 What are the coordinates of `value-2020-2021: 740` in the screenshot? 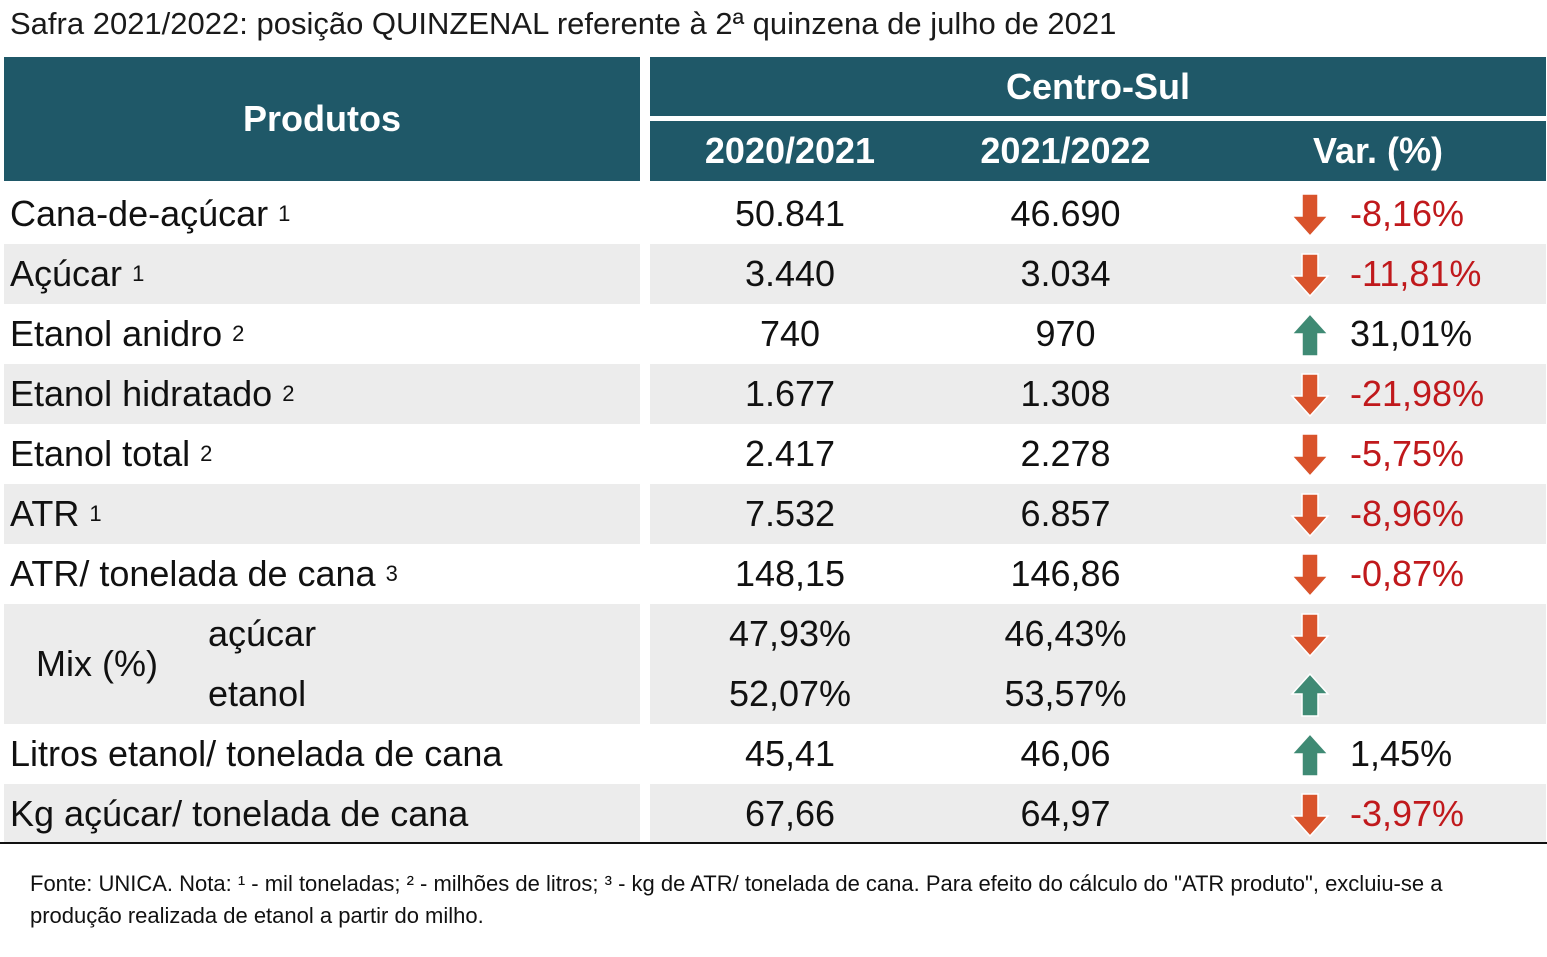 It's located at (790, 333).